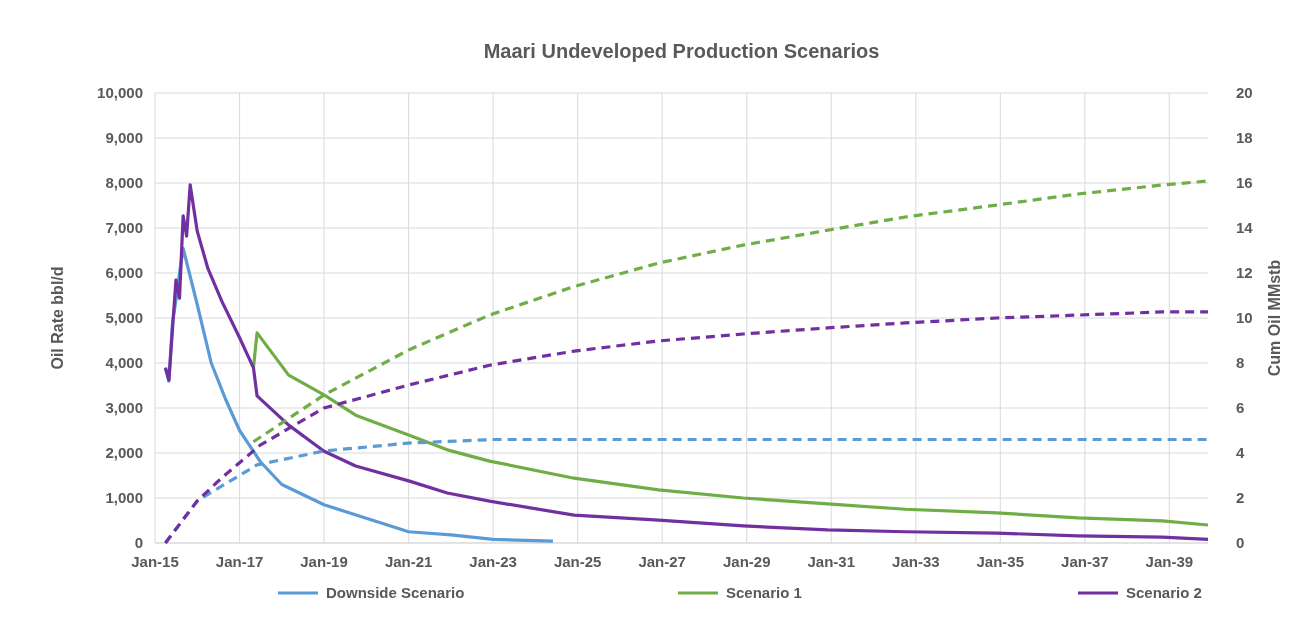 Image resolution: width=1294 pixels, height=639 pixels. What do you see at coordinates (764, 592) in the screenshot?
I see `legend-label: Scenario 1` at bounding box center [764, 592].